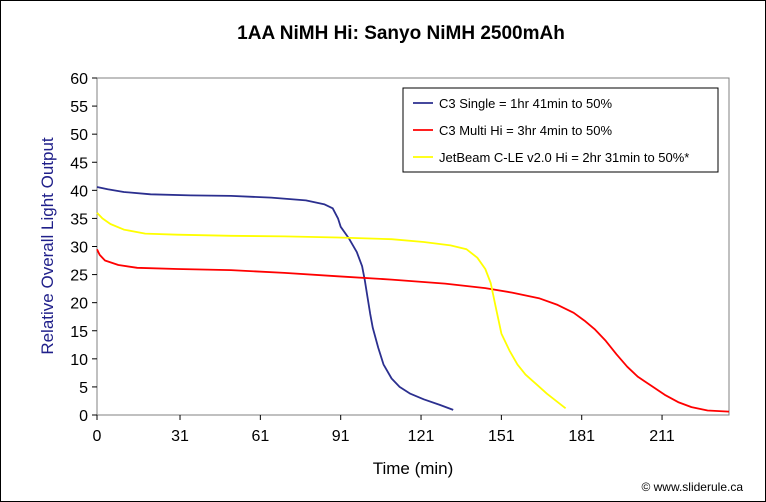 The height and width of the screenshot is (502, 766). What do you see at coordinates (97, 436) in the screenshot?
I see `x-tick-label: 0` at bounding box center [97, 436].